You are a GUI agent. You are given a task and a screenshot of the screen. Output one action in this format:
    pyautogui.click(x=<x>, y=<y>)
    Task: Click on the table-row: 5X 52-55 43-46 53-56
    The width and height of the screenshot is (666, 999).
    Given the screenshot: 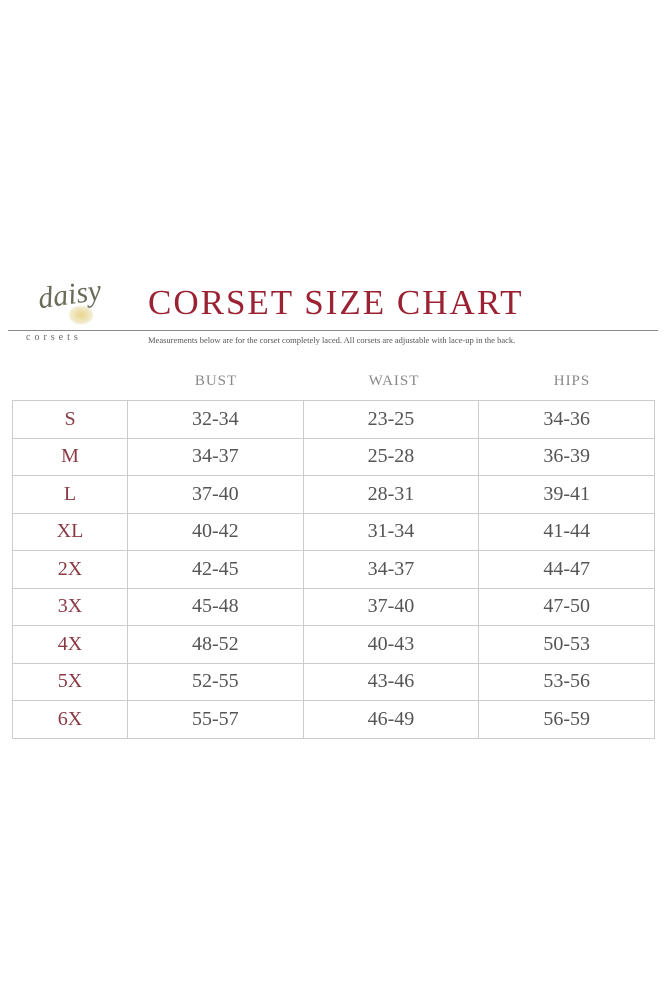 What is the action you would take?
    pyautogui.click(x=333, y=681)
    